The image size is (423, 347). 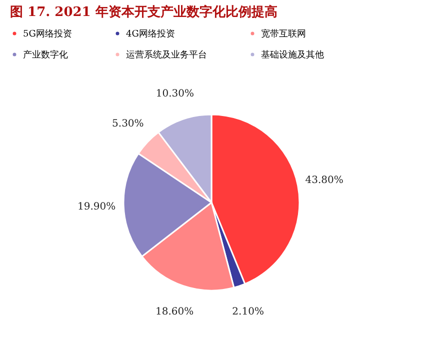 I want to click on data-label: 5.30%, so click(x=128, y=124).